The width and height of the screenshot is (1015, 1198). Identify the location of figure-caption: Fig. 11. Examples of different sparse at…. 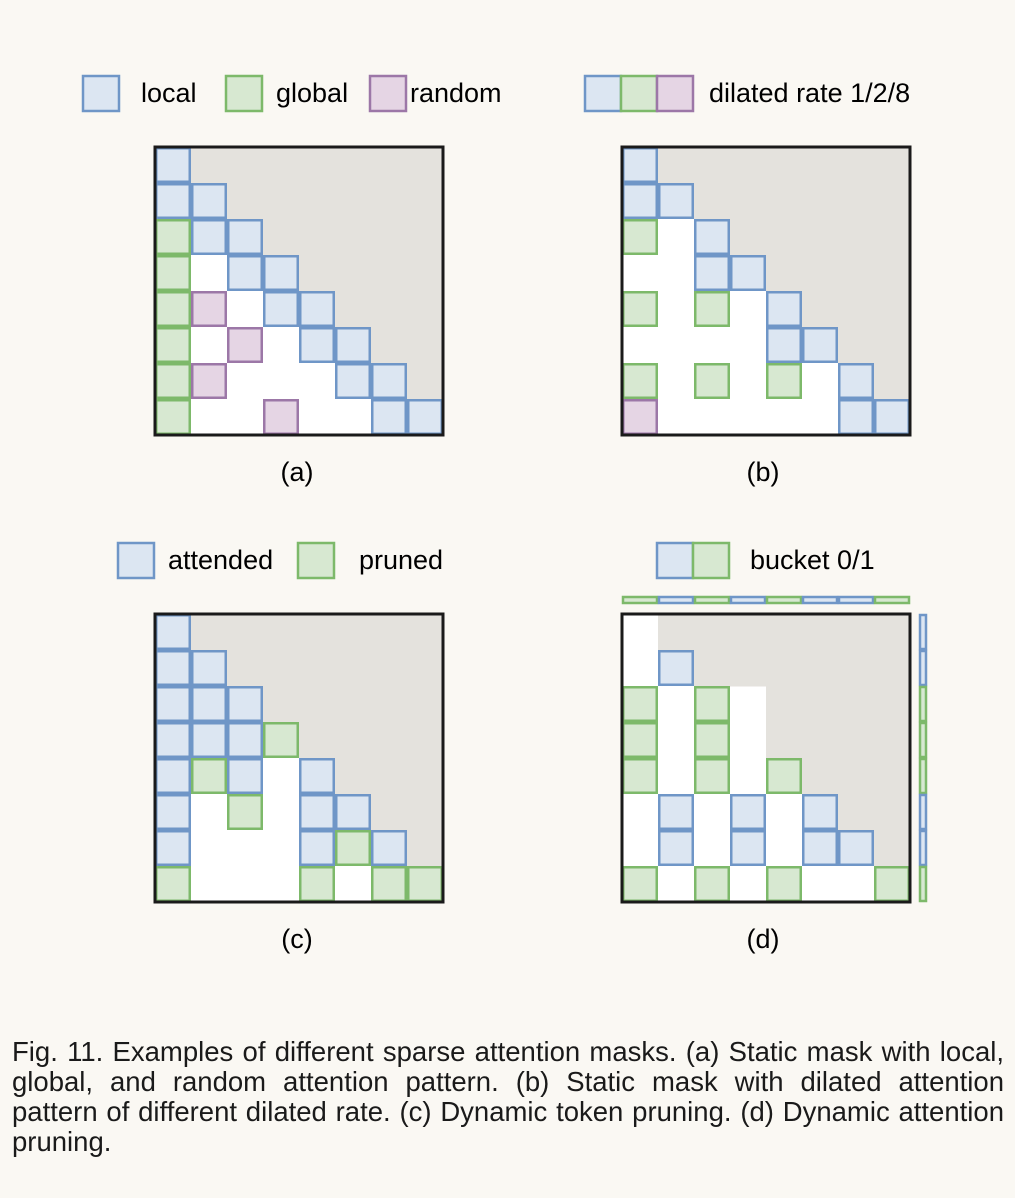
(508, 1096).